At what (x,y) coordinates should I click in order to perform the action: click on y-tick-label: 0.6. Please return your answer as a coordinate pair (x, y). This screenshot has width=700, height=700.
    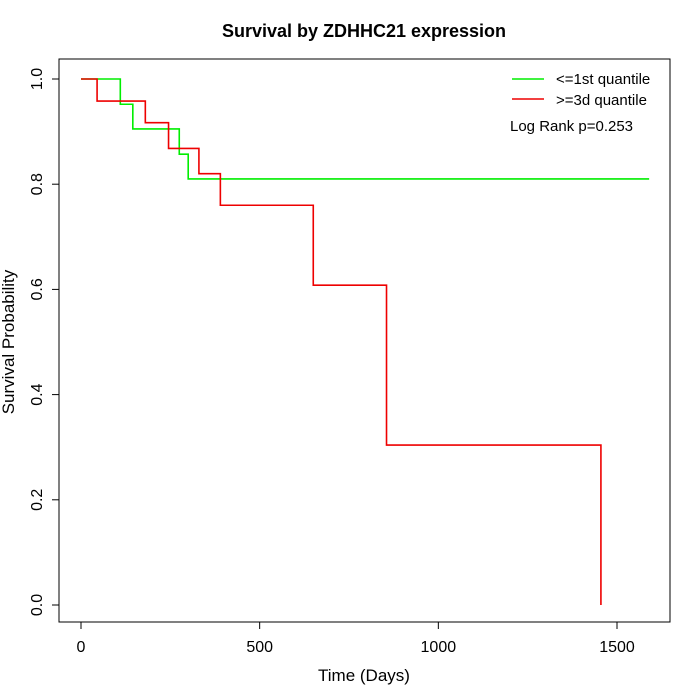
    Looking at the image, I should click on (37, 289).